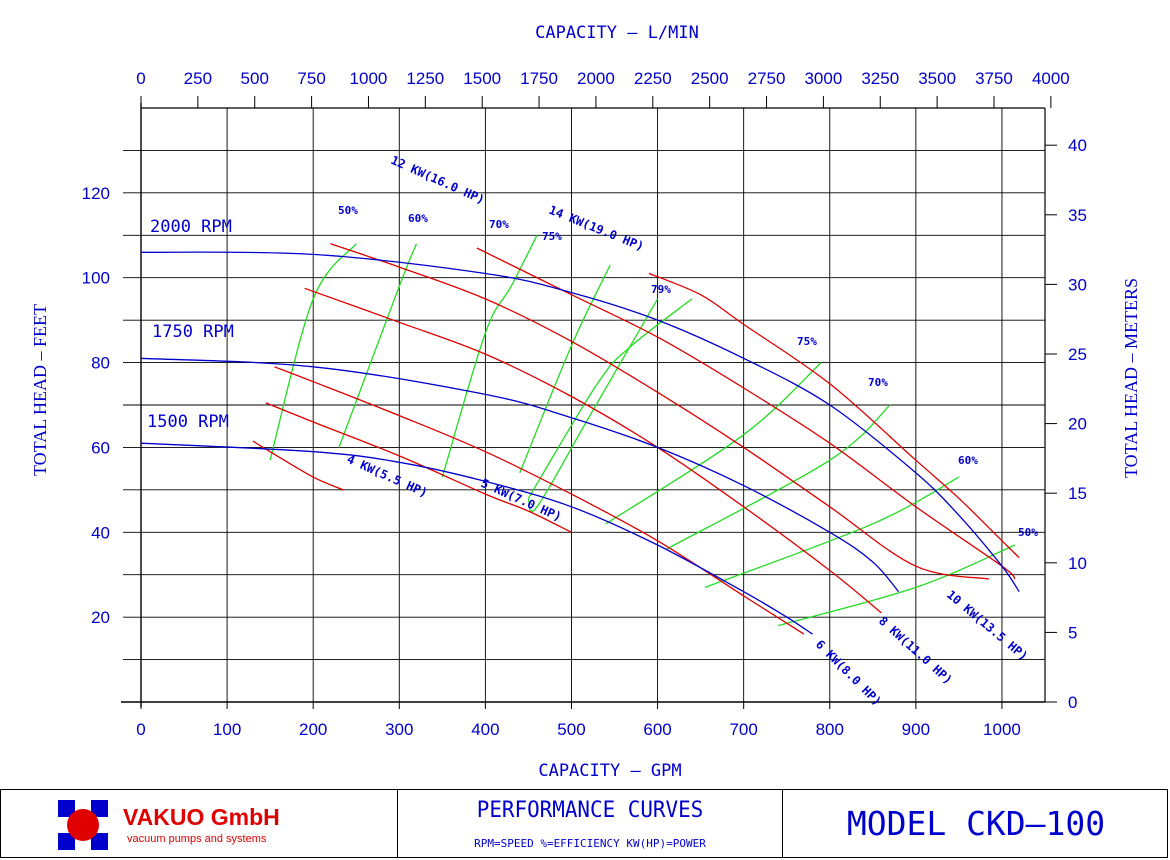  I want to click on x-tick-label-lmin: 3500, so click(937, 78).